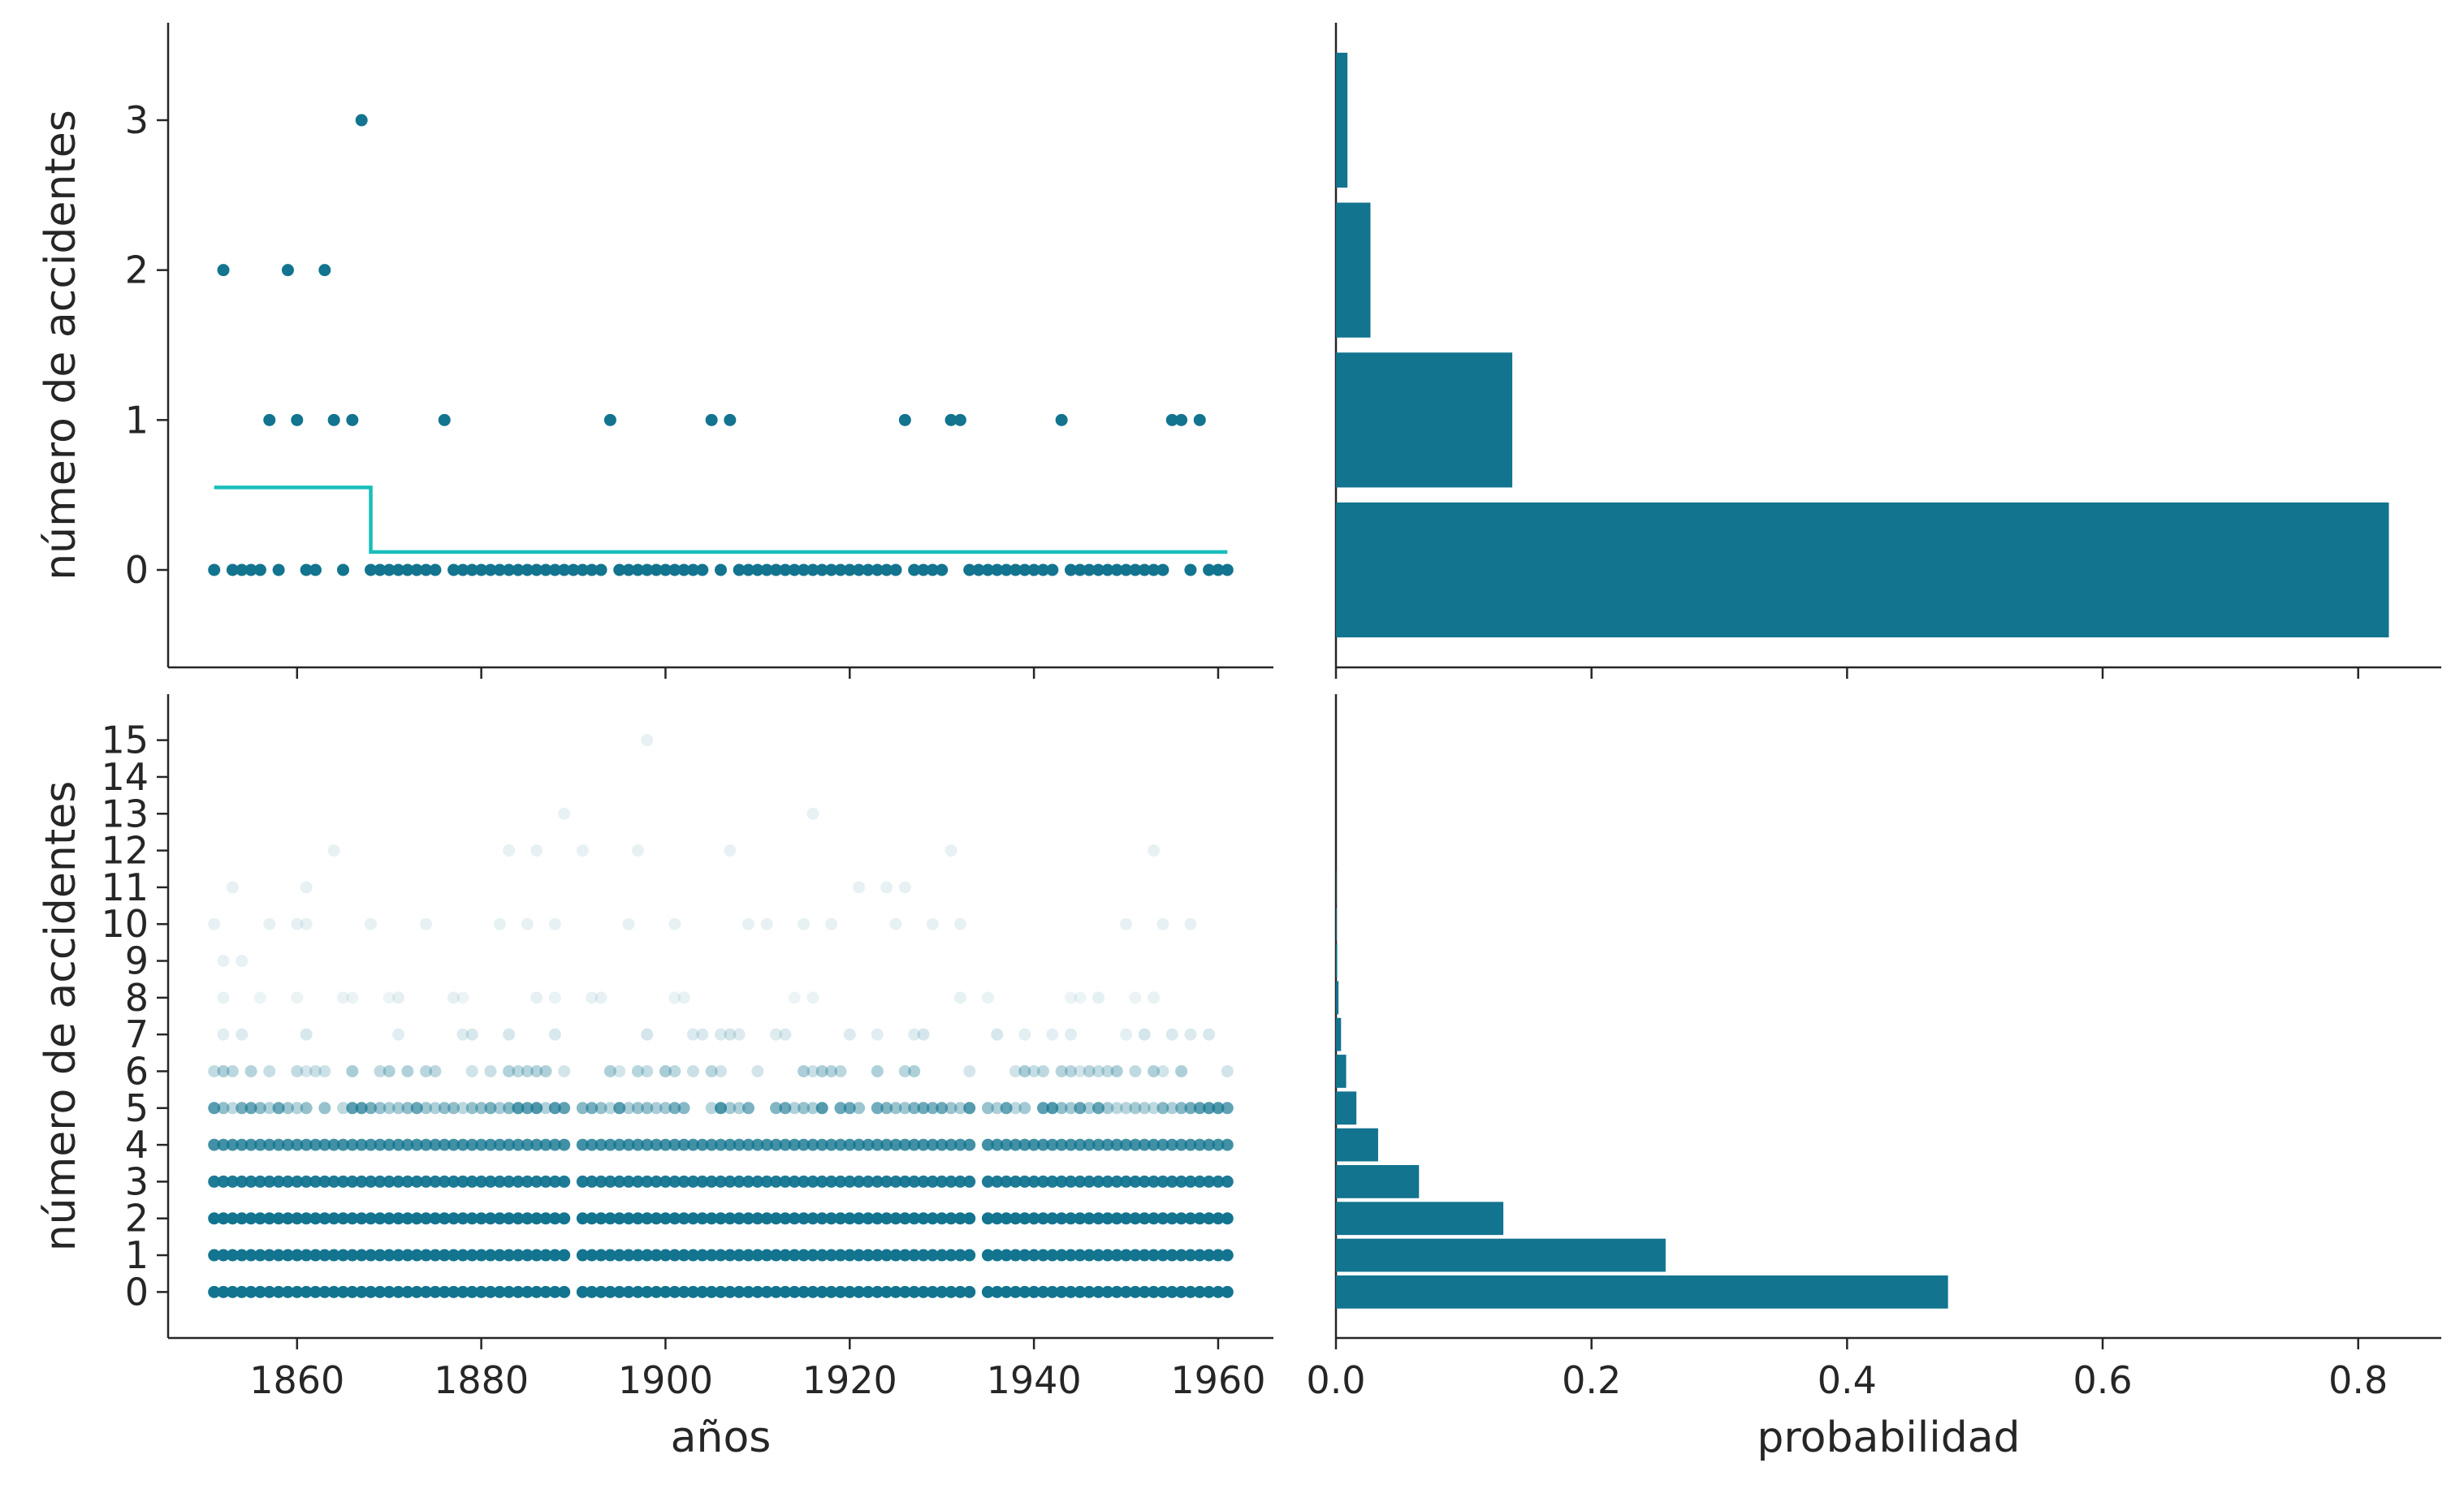 The image size is (2464, 1489). I want to click on y-tick-label: 12, so click(125, 851).